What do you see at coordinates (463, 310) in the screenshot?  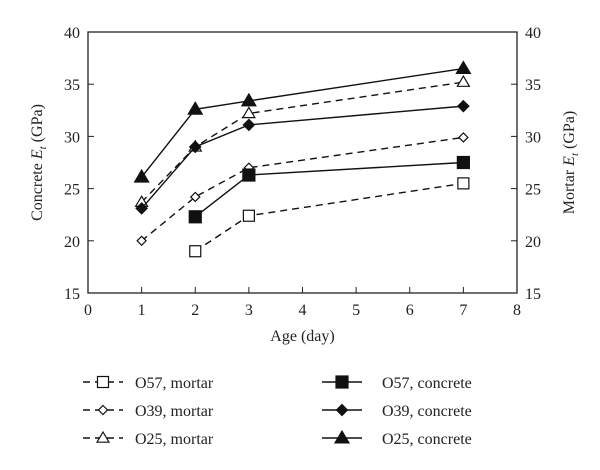 I see `x-tick-label: 7` at bounding box center [463, 310].